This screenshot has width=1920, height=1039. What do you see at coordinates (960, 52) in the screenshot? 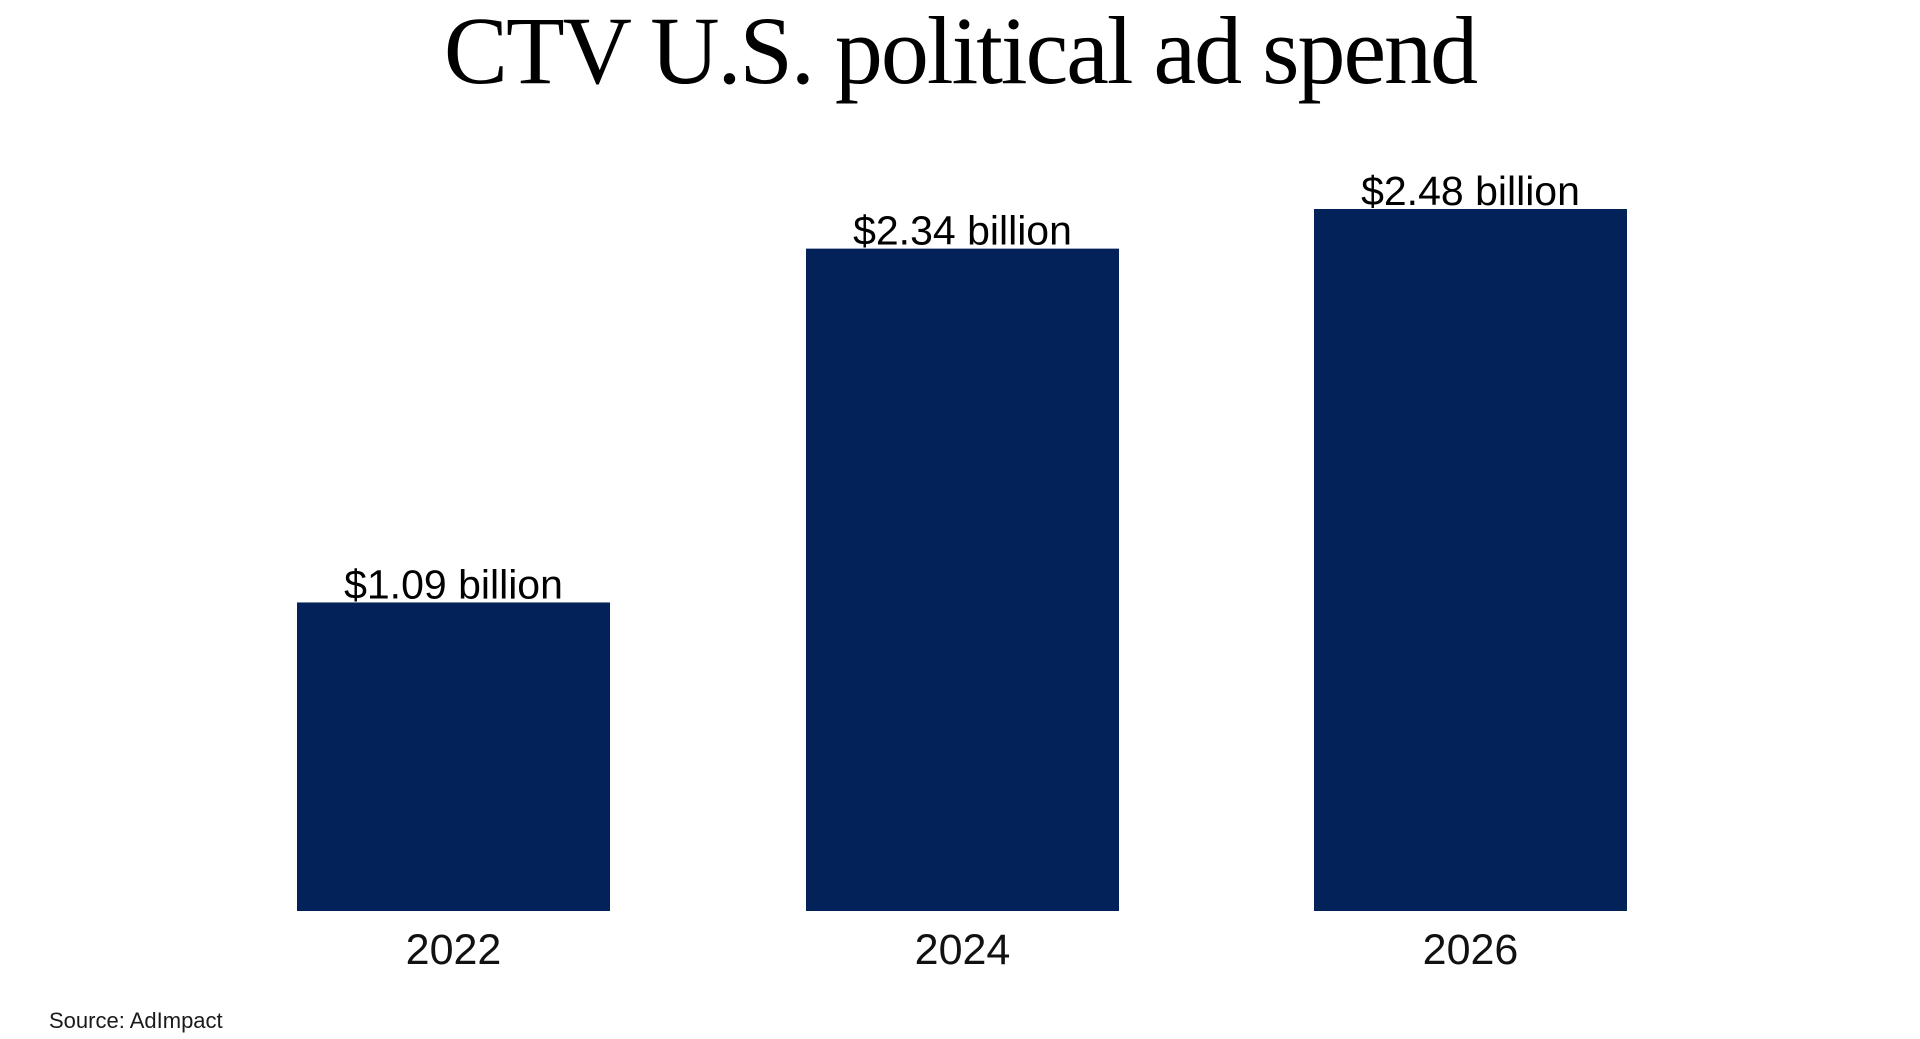
I see `chart-title: CTV U.S. political ad spend` at bounding box center [960, 52].